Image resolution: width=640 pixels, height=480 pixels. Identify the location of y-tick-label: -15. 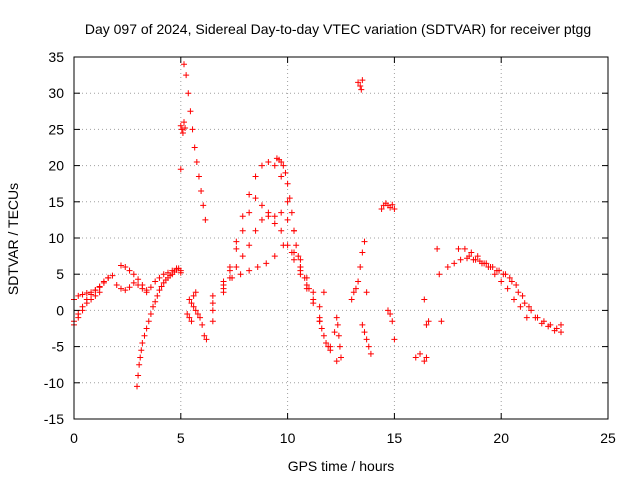
(54, 419).